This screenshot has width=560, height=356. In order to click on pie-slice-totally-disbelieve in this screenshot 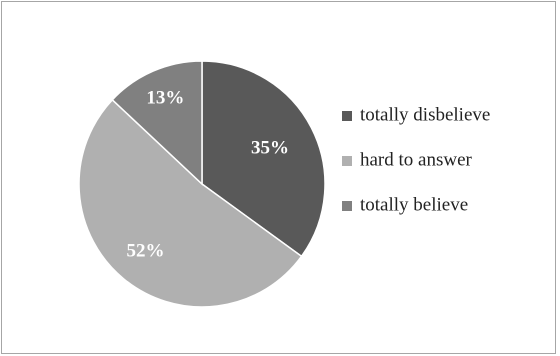, I will do `click(263, 159)`.